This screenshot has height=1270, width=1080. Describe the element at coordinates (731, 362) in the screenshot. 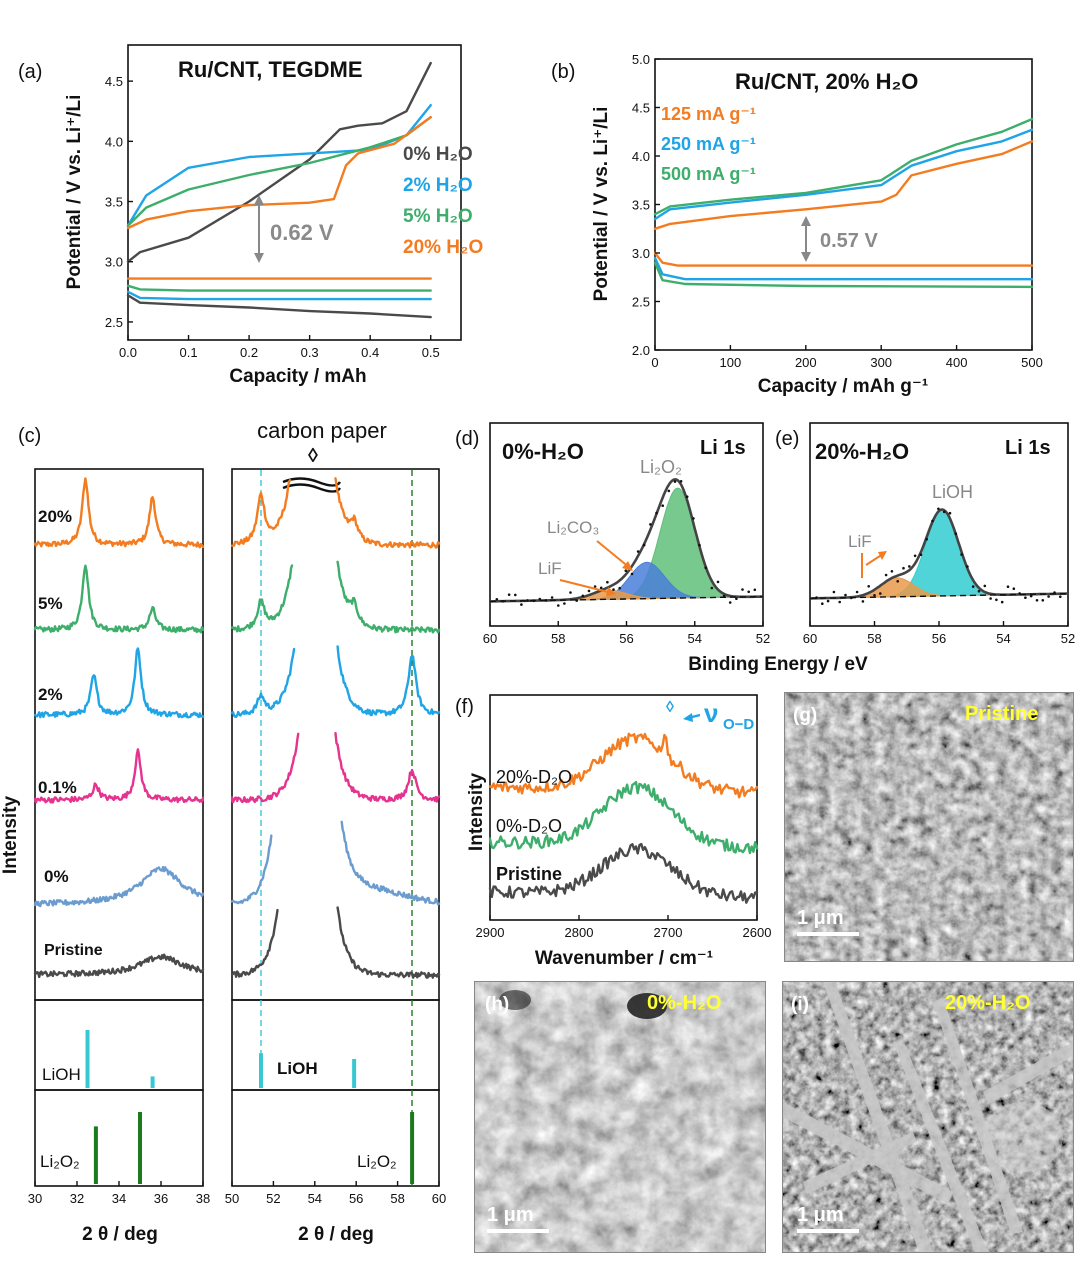

I see `panel-b-xtick-label-1: 100` at that location.